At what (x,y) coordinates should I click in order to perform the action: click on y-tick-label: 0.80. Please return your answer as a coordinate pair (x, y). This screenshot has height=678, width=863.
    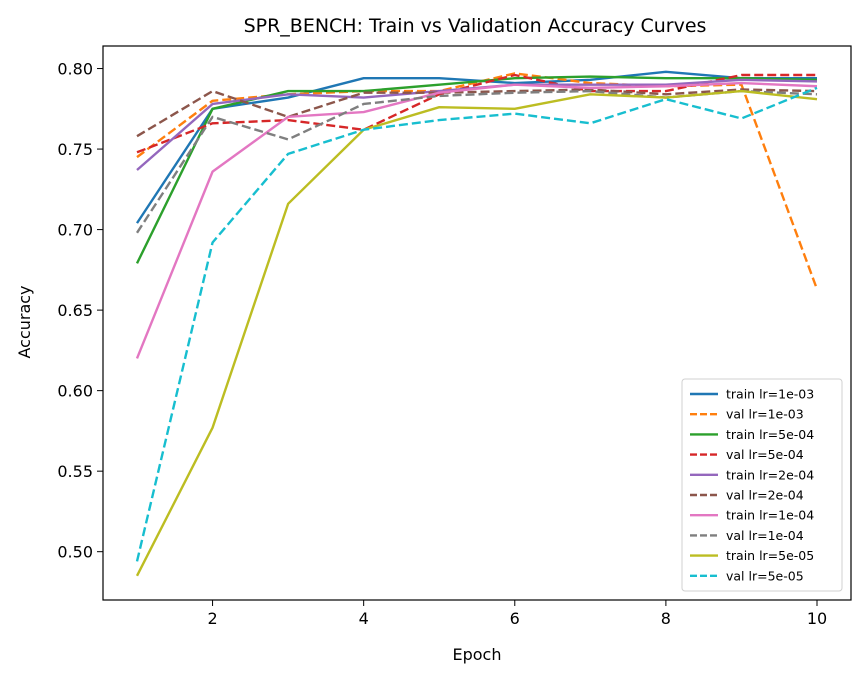
    Looking at the image, I should click on (75, 69).